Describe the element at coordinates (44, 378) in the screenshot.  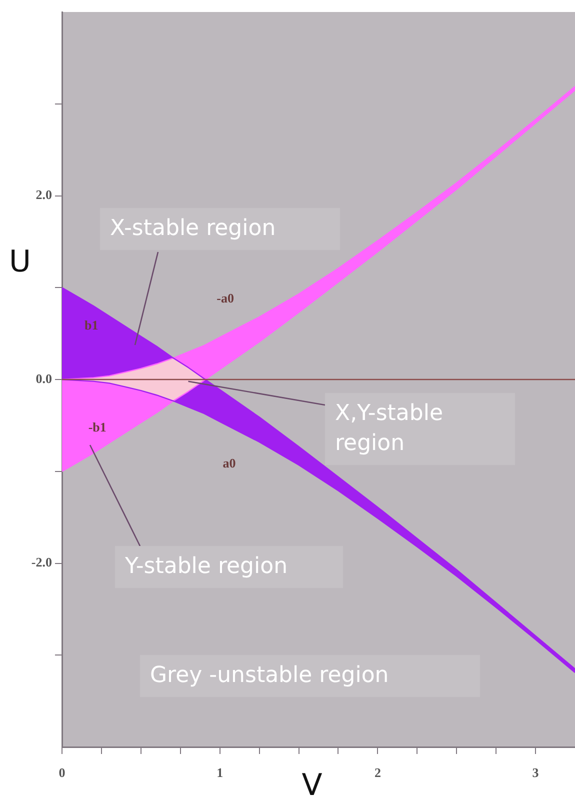
I see `y-tick-label: 0.0` at that location.